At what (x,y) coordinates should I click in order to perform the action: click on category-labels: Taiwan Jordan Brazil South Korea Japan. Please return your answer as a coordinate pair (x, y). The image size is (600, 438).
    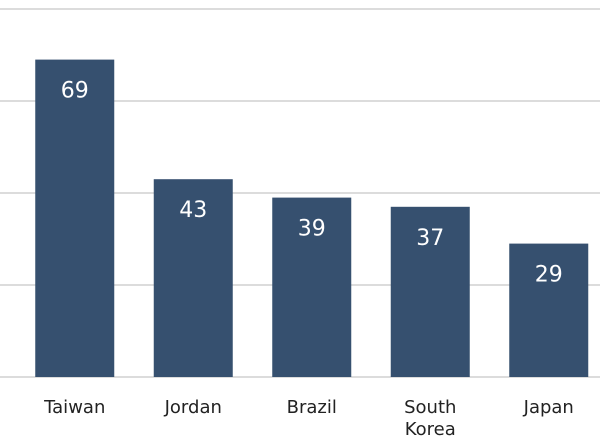
    Looking at the image, I should click on (308, 417).